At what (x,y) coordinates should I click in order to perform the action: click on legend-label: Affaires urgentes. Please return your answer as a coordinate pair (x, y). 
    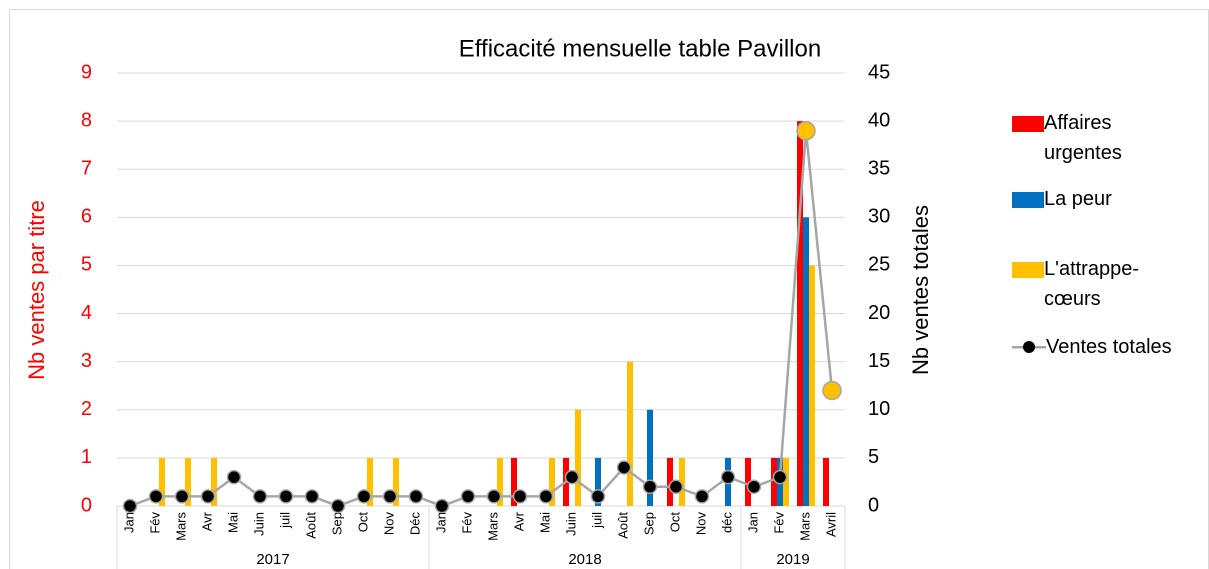
    Looking at the image, I should click on (1083, 138).